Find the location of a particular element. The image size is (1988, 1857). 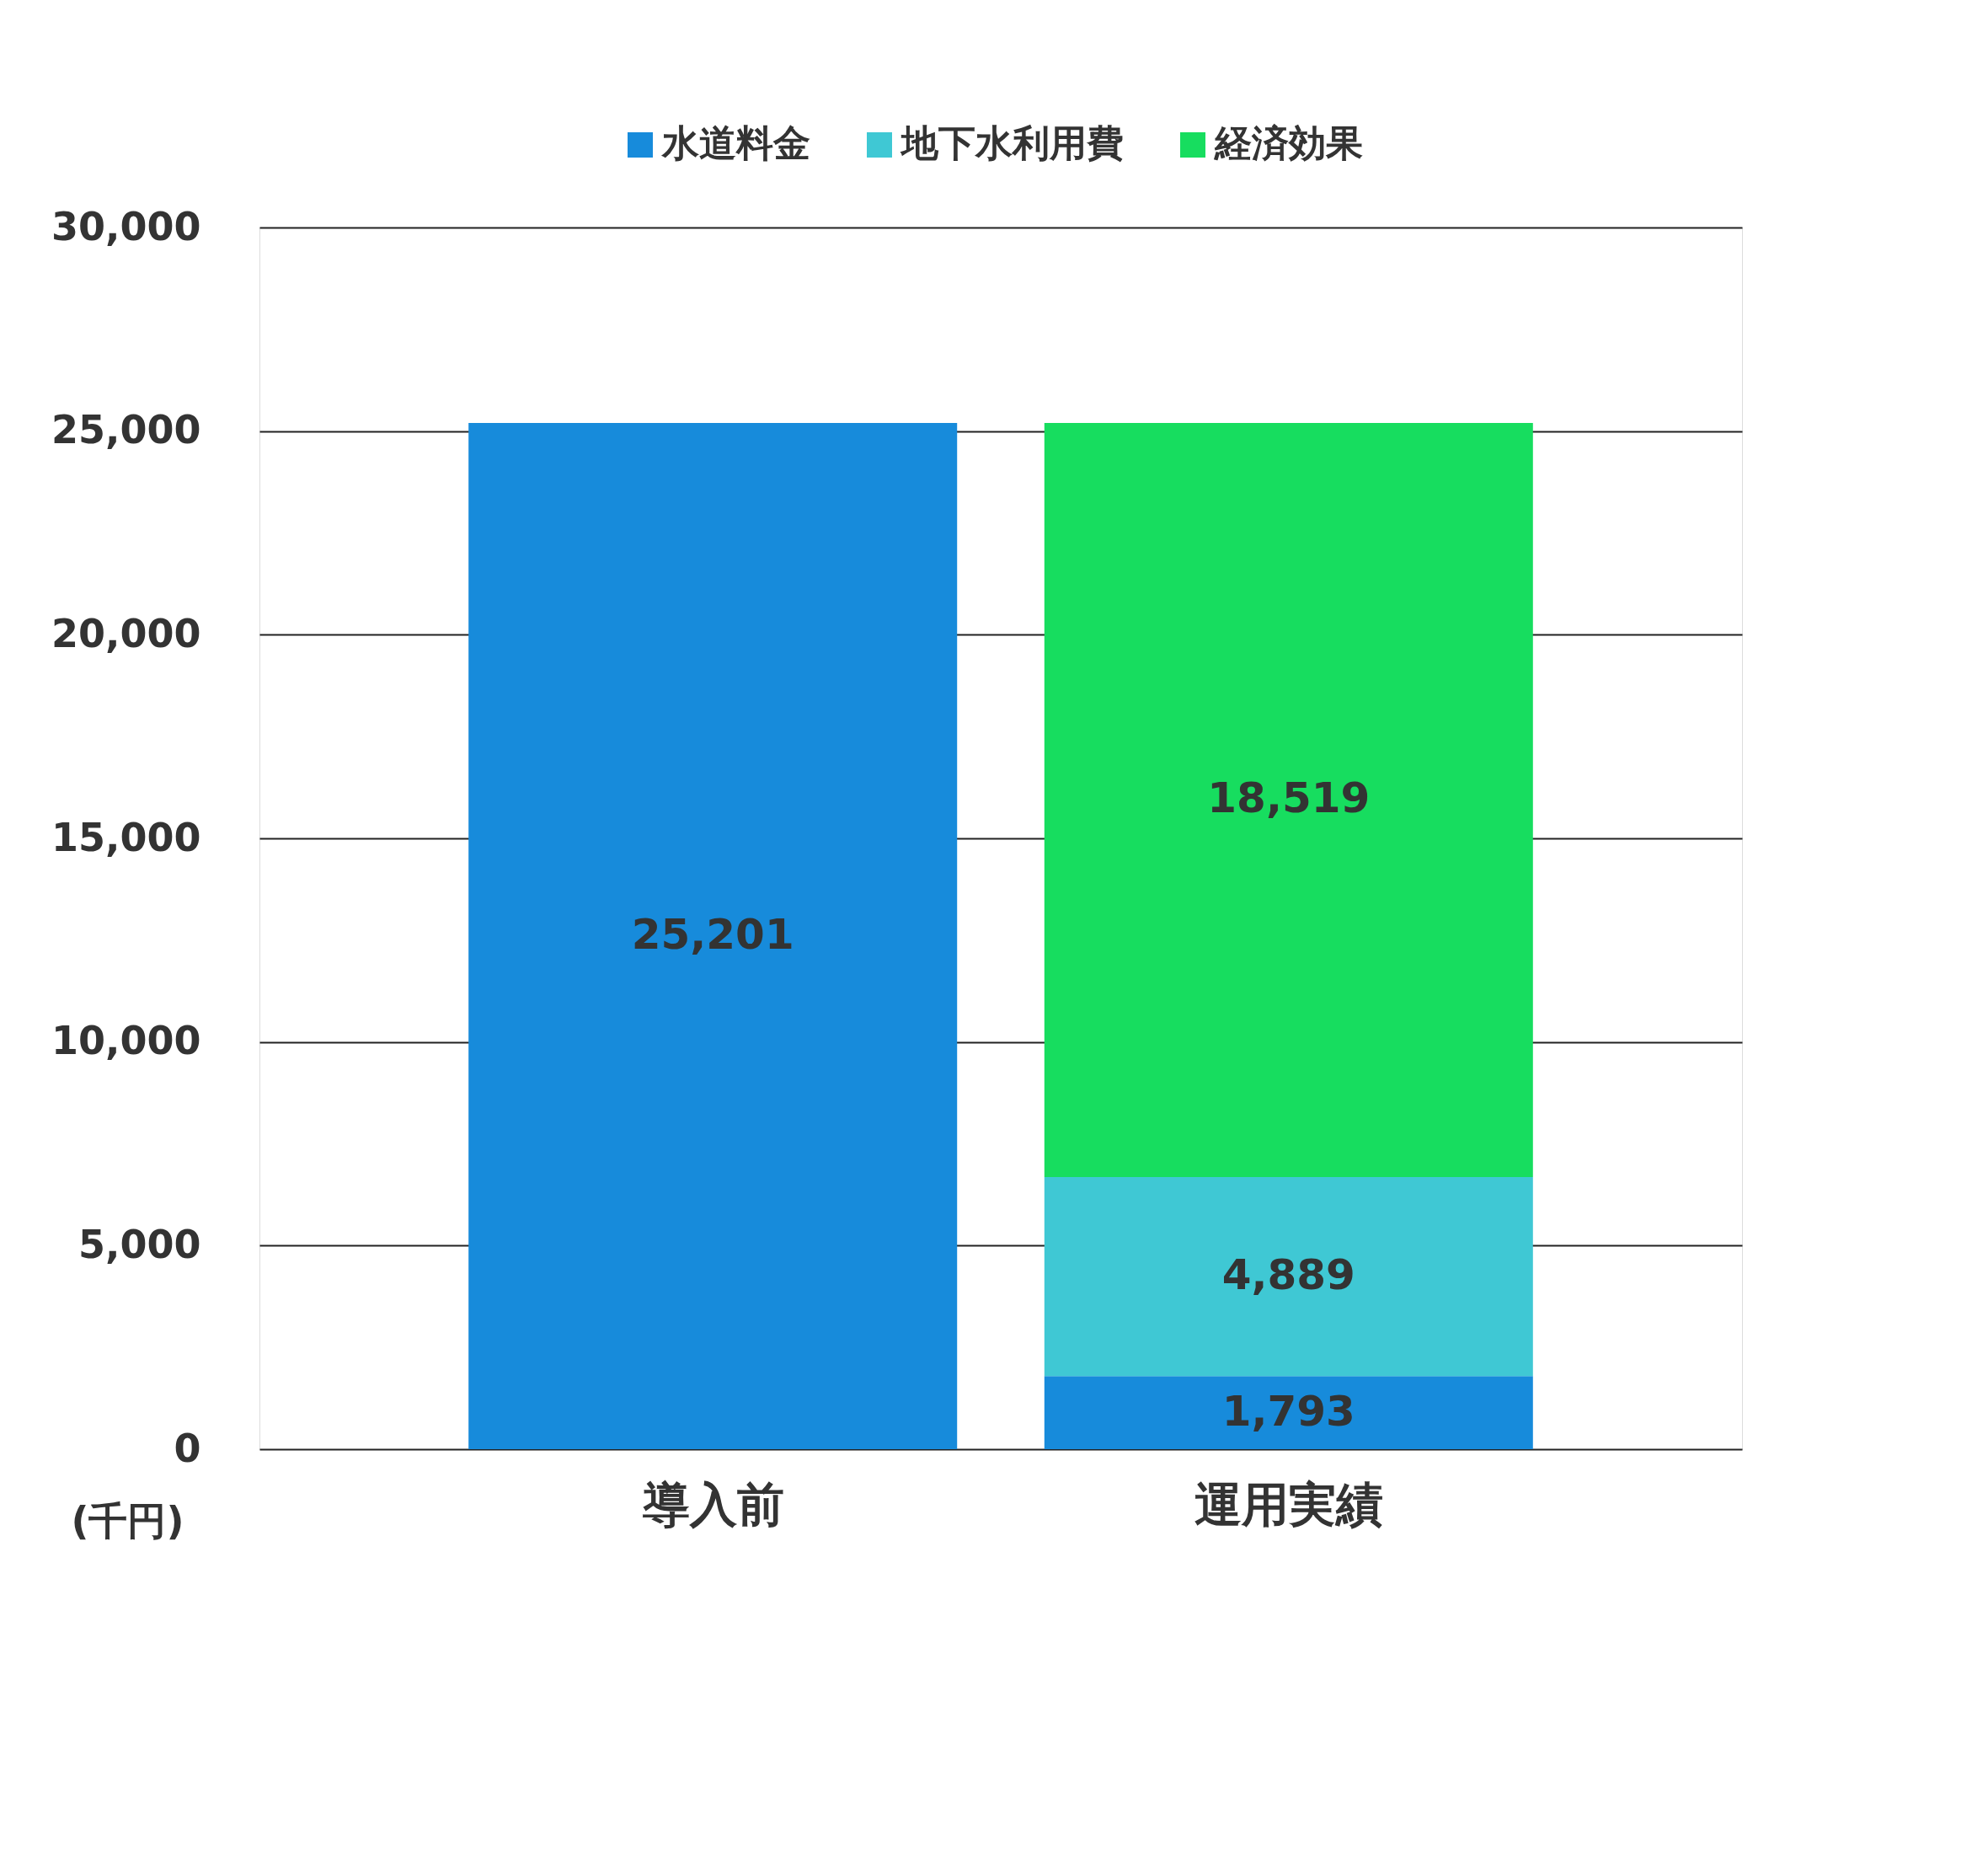

data-label: 4,889 is located at coordinates (1288, 1275).